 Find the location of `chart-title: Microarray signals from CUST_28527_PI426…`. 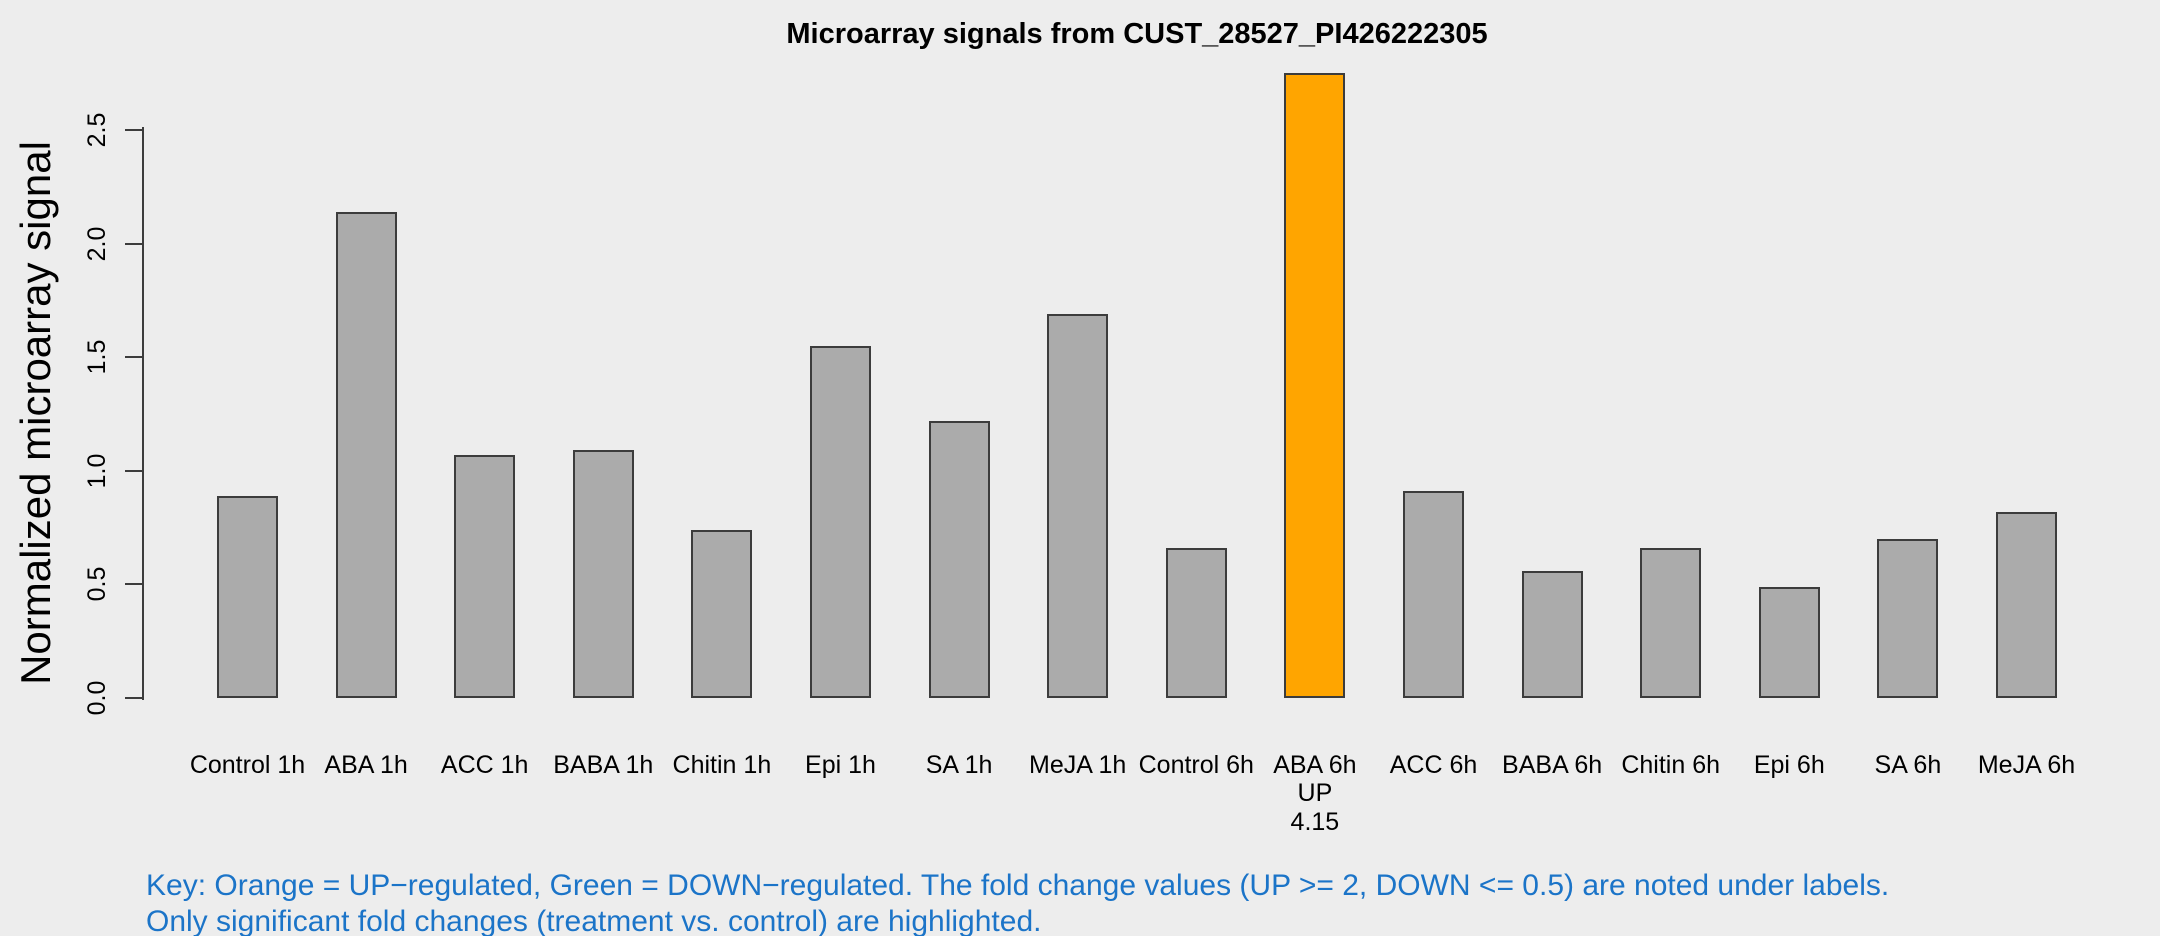

chart-title: Microarray signals from CUST_28527_PI426… is located at coordinates (1137, 34).